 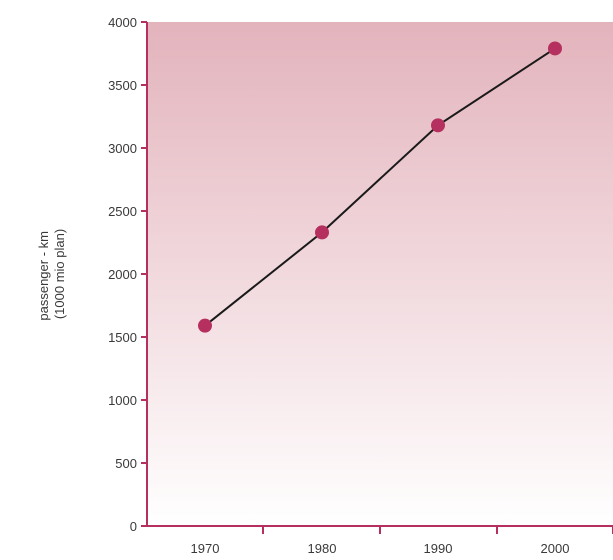 What do you see at coordinates (438, 548) in the screenshot?
I see `x-tick-label: 1990` at bounding box center [438, 548].